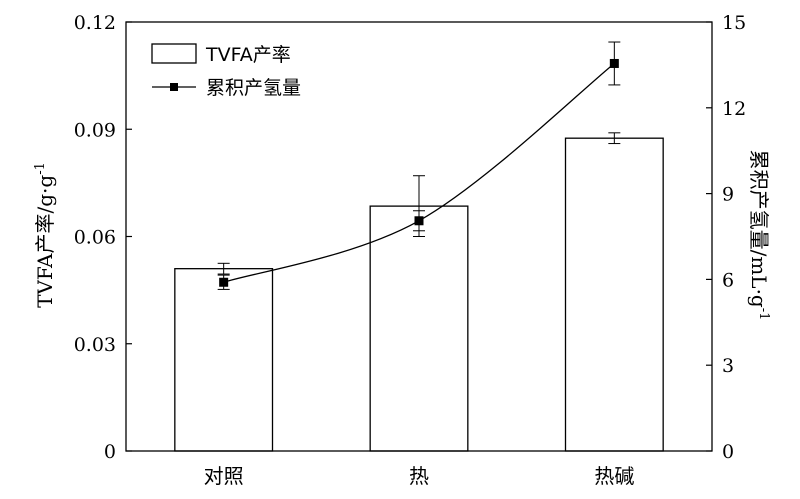  What do you see at coordinates (728, 280) in the screenshot?
I see `y-tick-label-right-2: 6` at bounding box center [728, 280].